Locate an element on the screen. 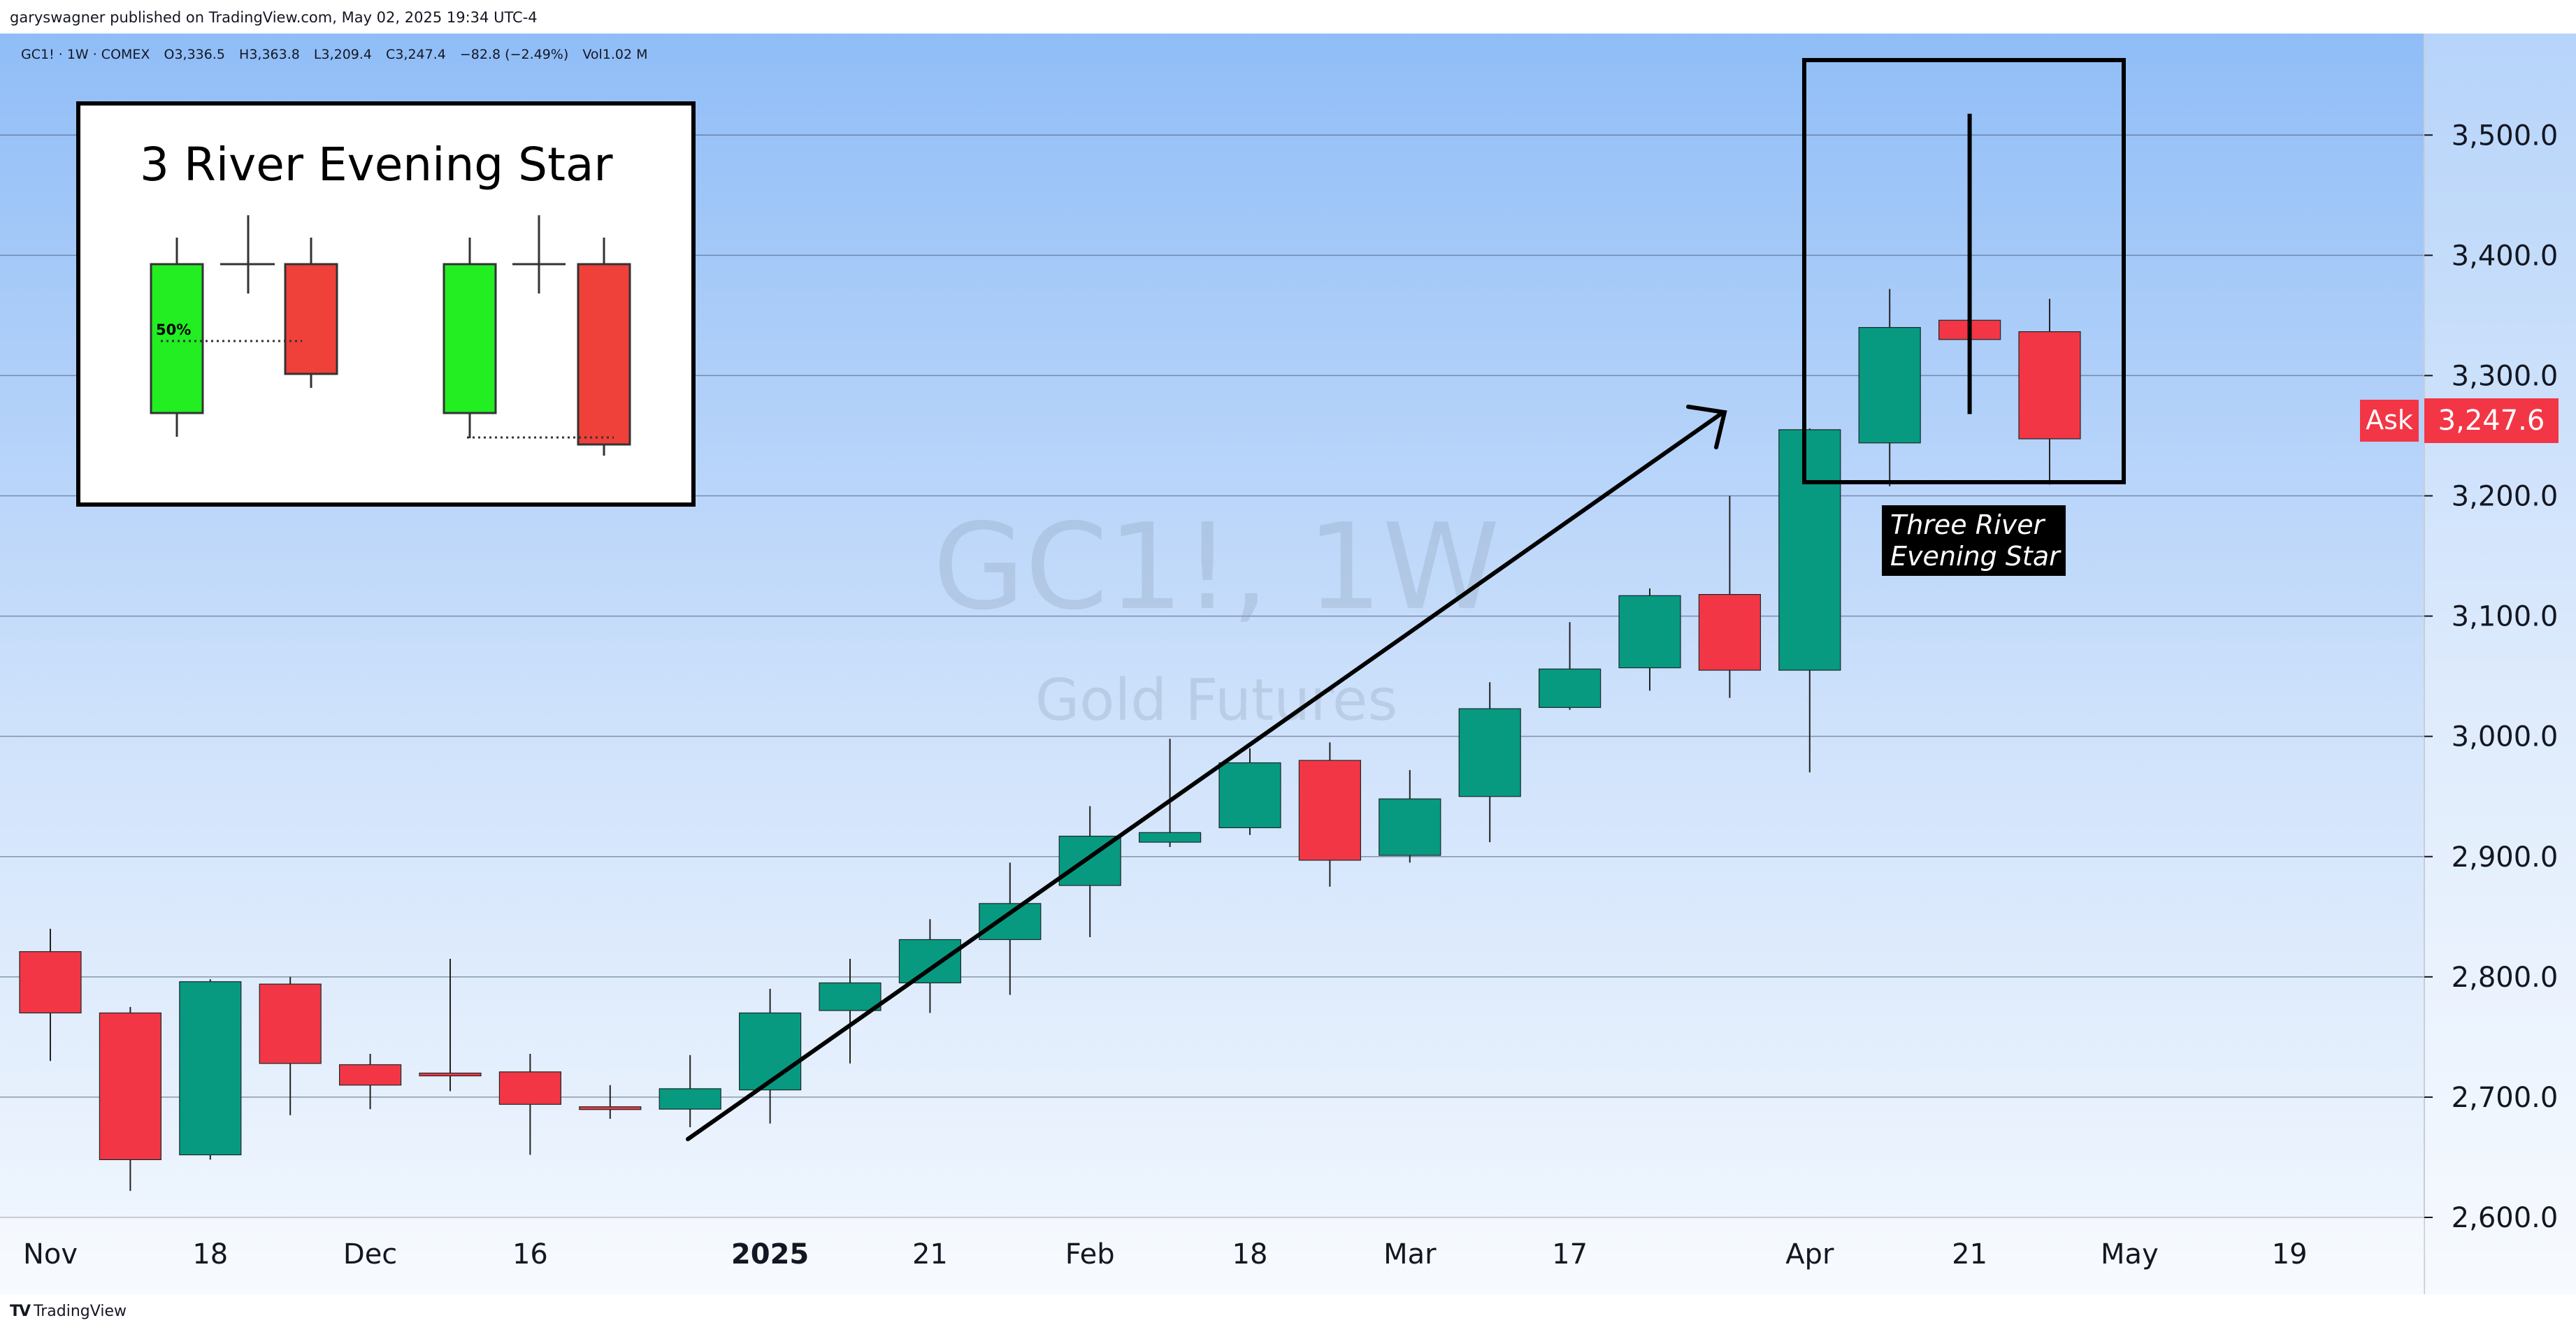 The width and height of the screenshot is (2576, 1332). tradingview-logo: TV TradingView is located at coordinates (68, 1311).